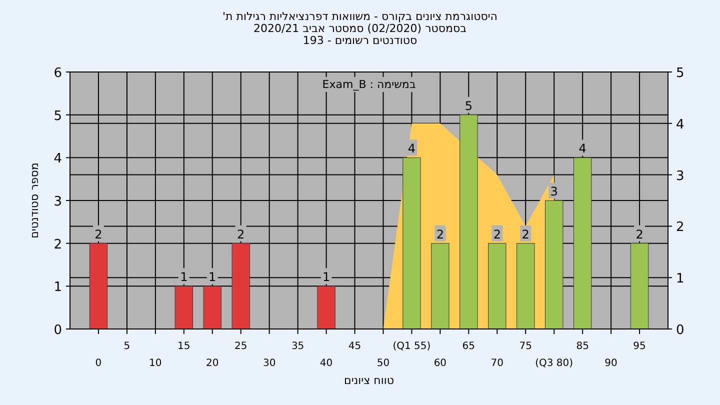 The image size is (720, 405). I want to click on x-tick-label: 10, so click(155, 363).